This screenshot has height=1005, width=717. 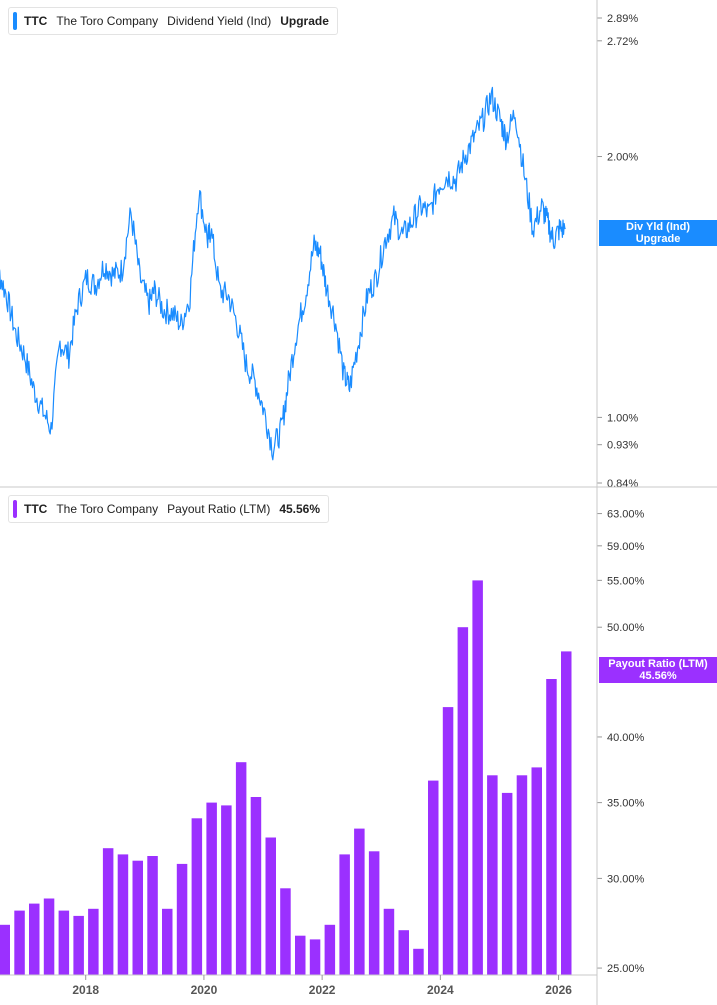 I want to click on y-tick-label: 0.84%, so click(x=622, y=484).